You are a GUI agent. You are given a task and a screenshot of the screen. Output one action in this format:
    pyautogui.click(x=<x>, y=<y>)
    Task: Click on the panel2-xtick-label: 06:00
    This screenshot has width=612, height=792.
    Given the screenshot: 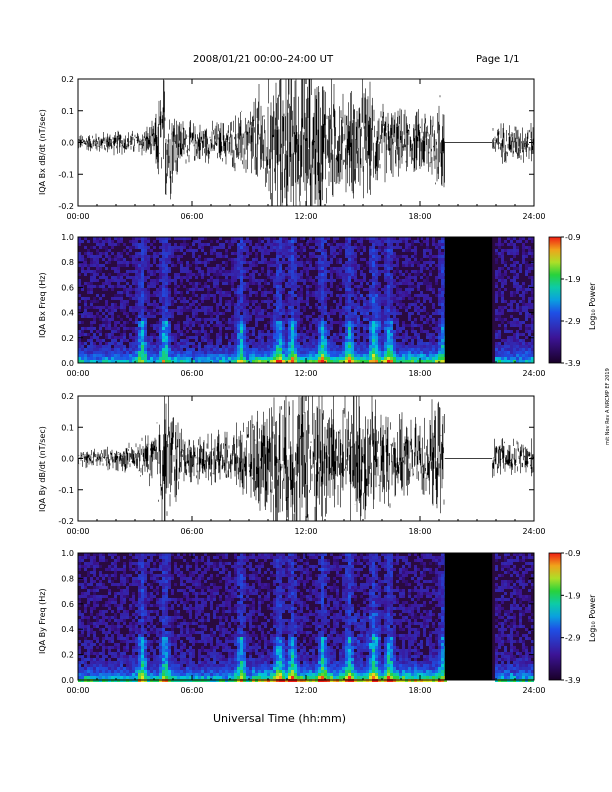 What is the action you would take?
    pyautogui.click(x=191, y=373)
    